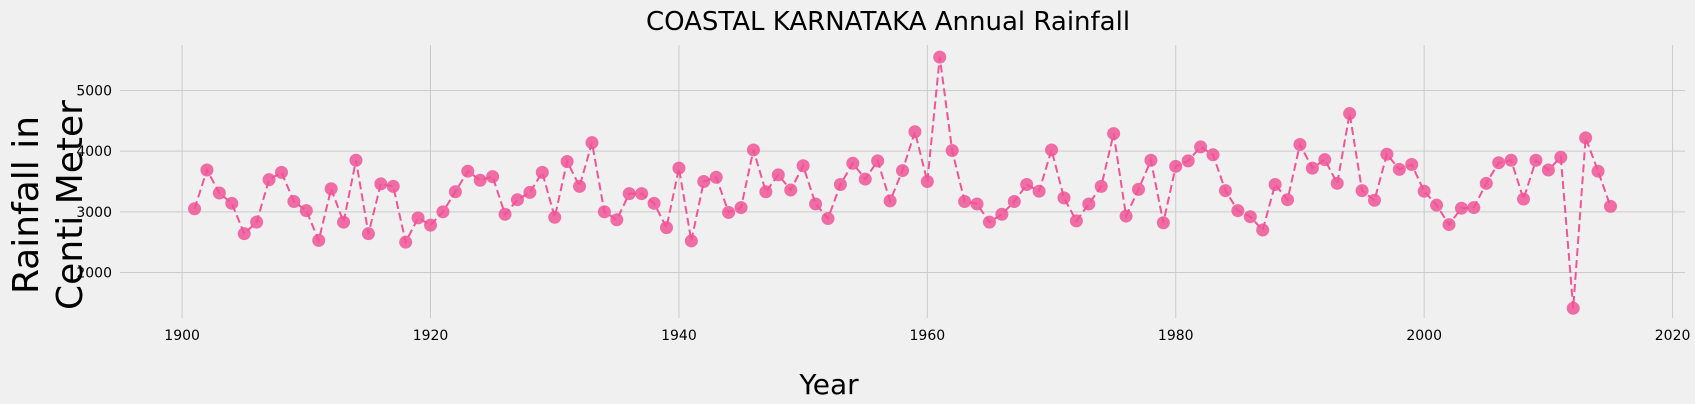 The width and height of the screenshot is (1695, 404). I want to click on x-tick-label: 1960, so click(928, 336).